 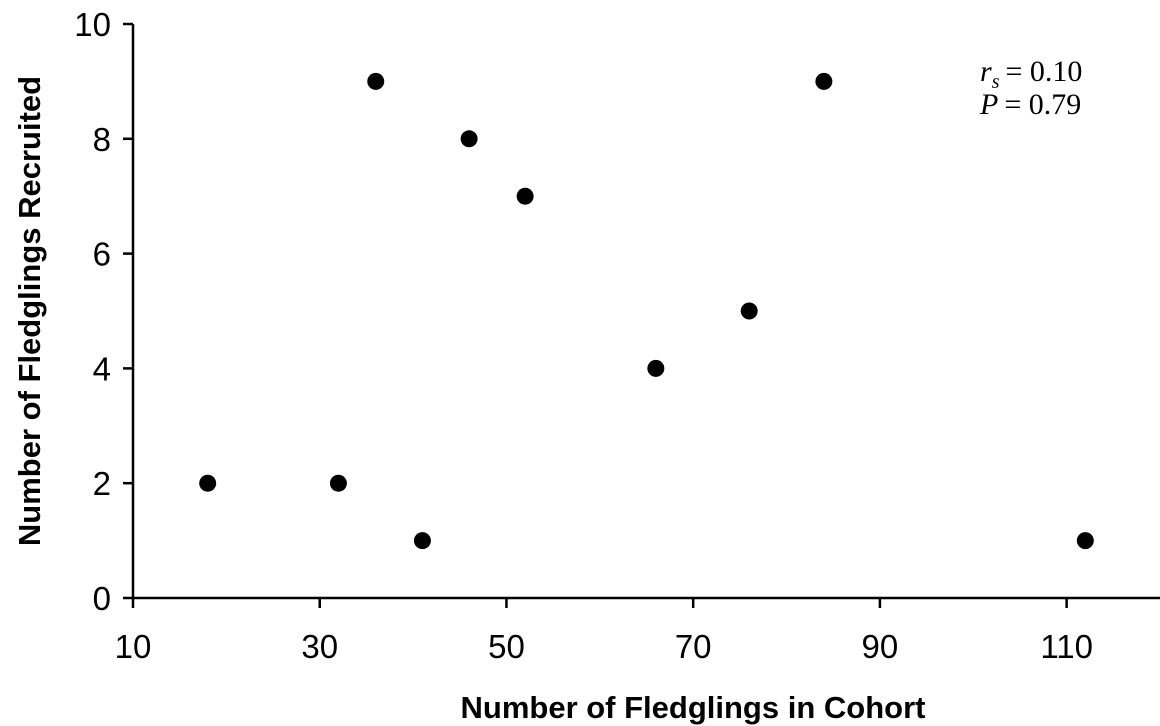 I want to click on y-axis-title: Number of Fledglings Recruited, so click(x=29, y=311).